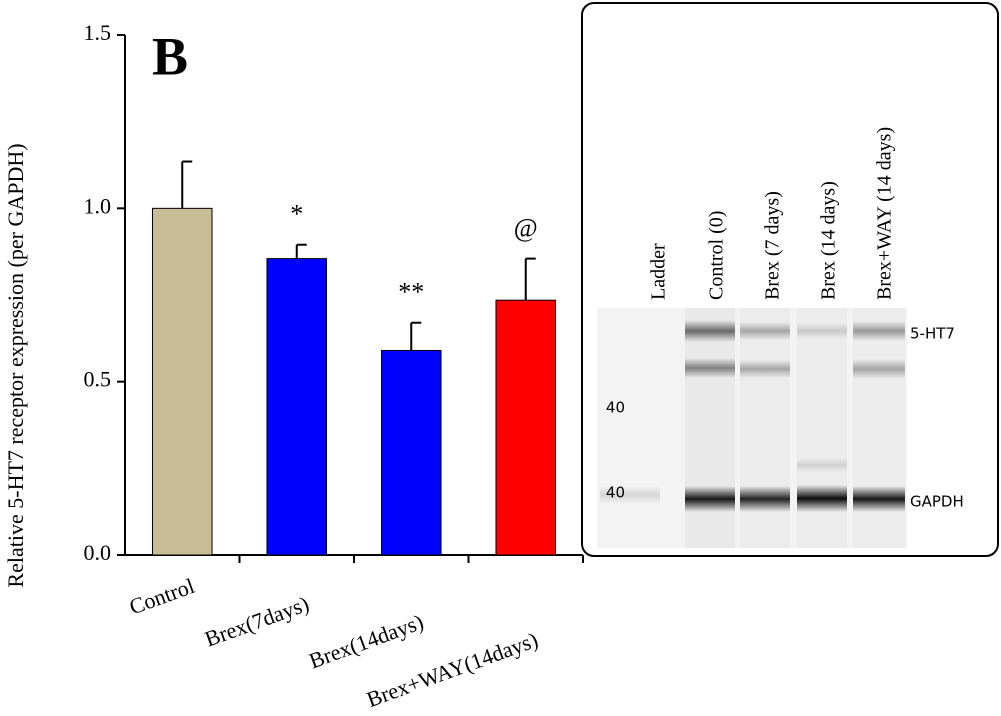 The image size is (1001, 716). I want to click on lane-label: Brex (14 days), so click(829, 240).